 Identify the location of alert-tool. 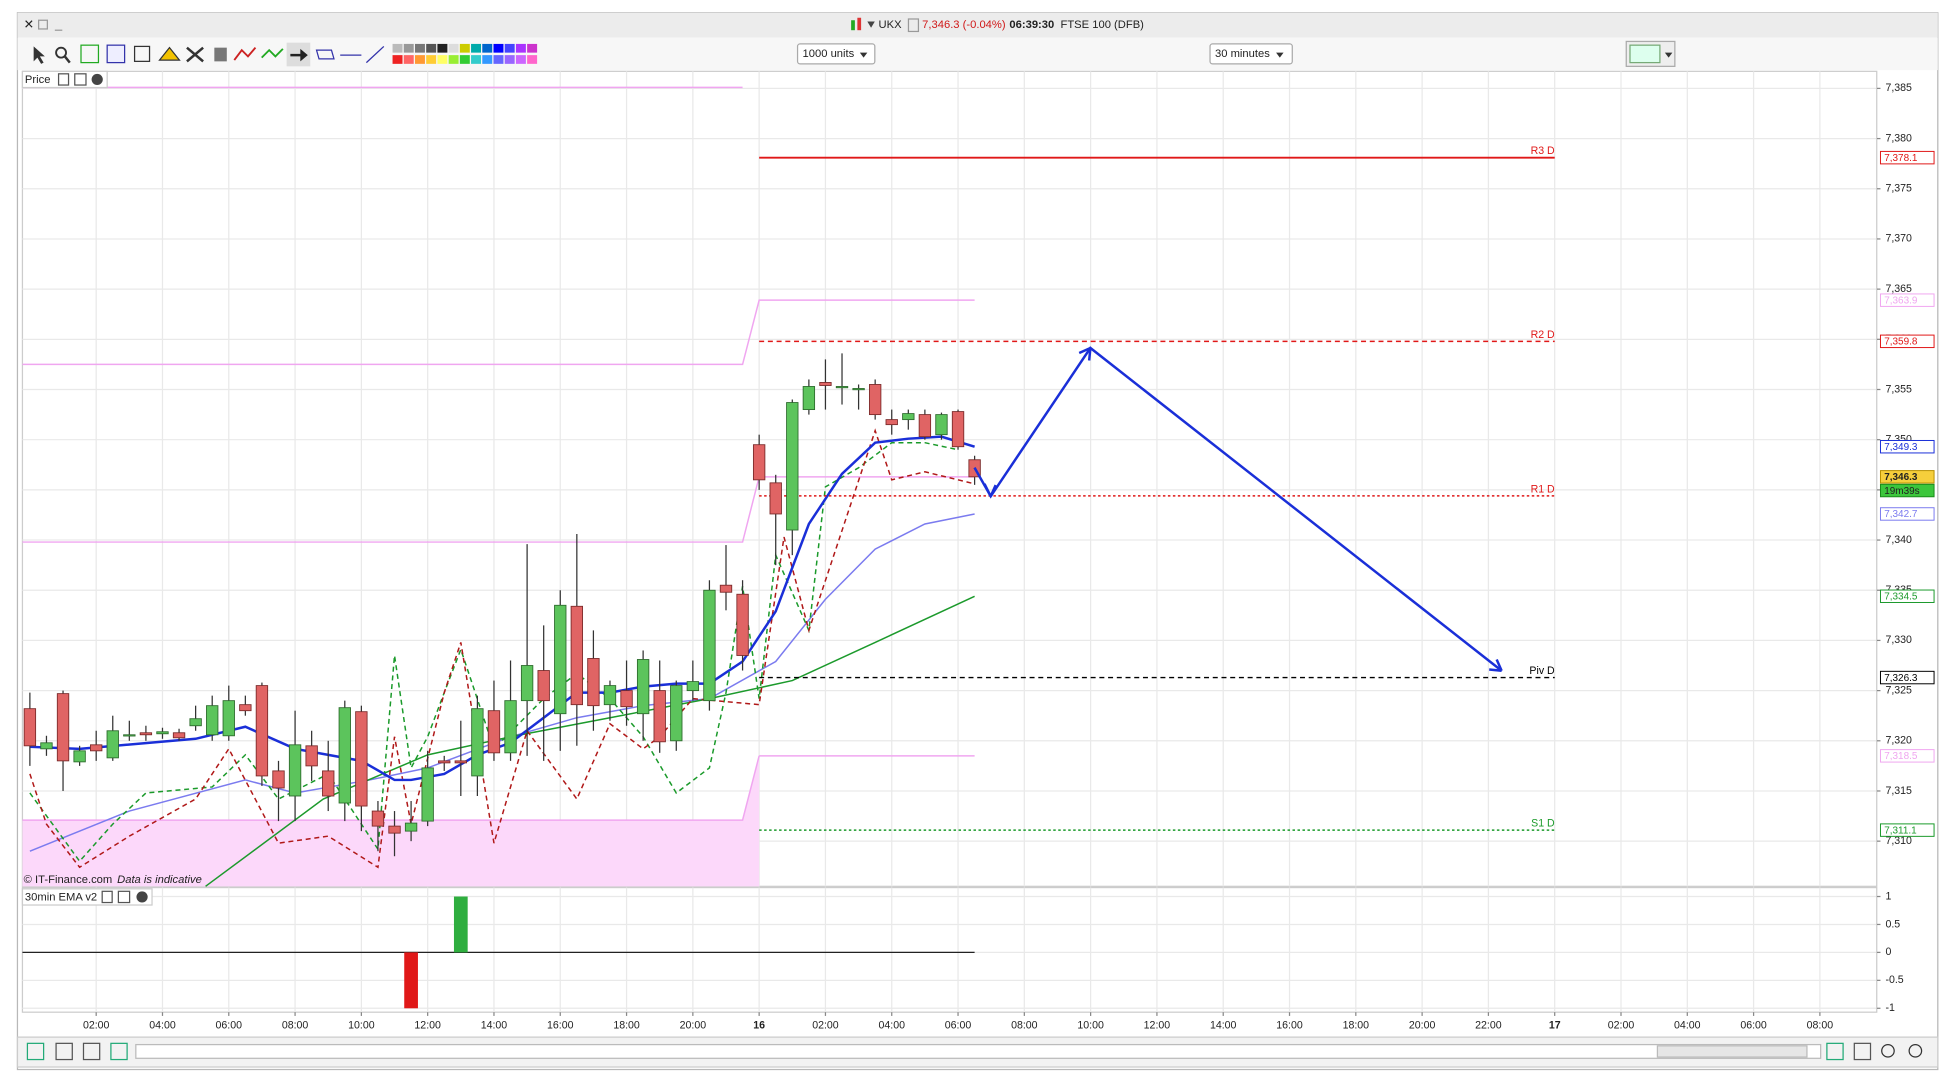
(169, 53).